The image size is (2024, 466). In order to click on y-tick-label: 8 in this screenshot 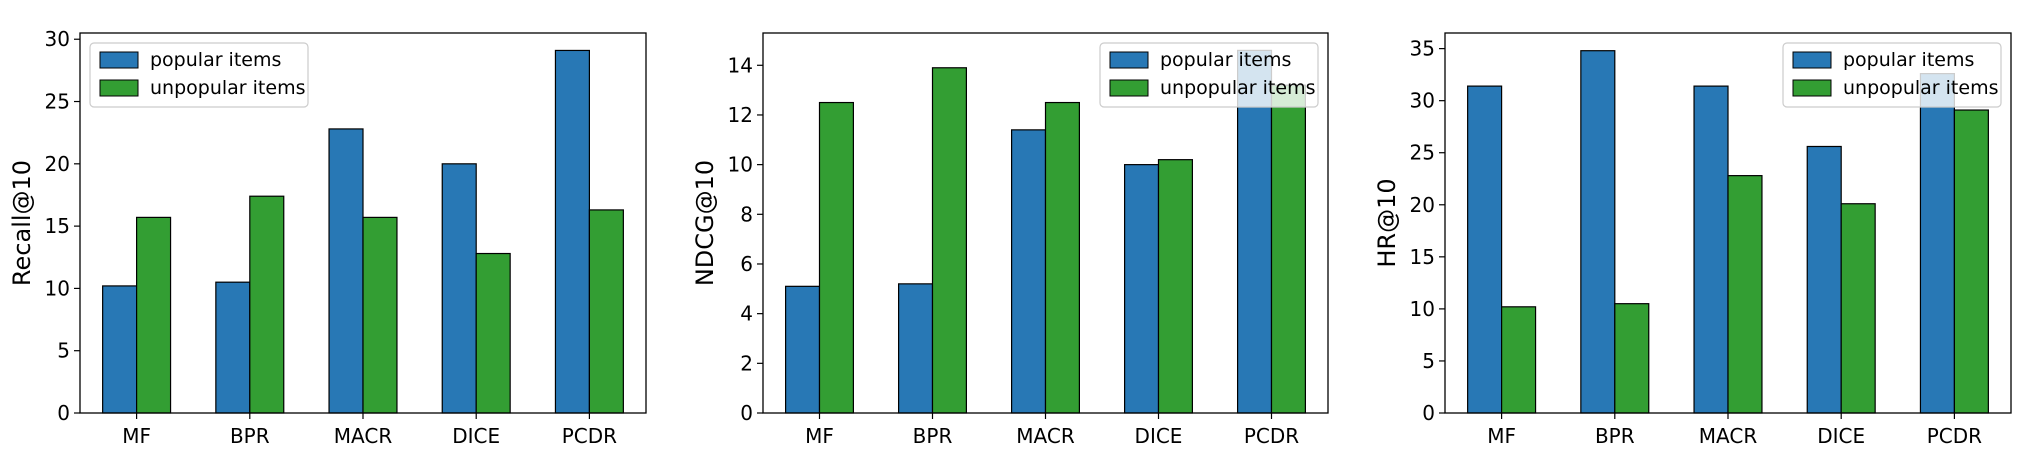, I will do `click(746, 214)`.